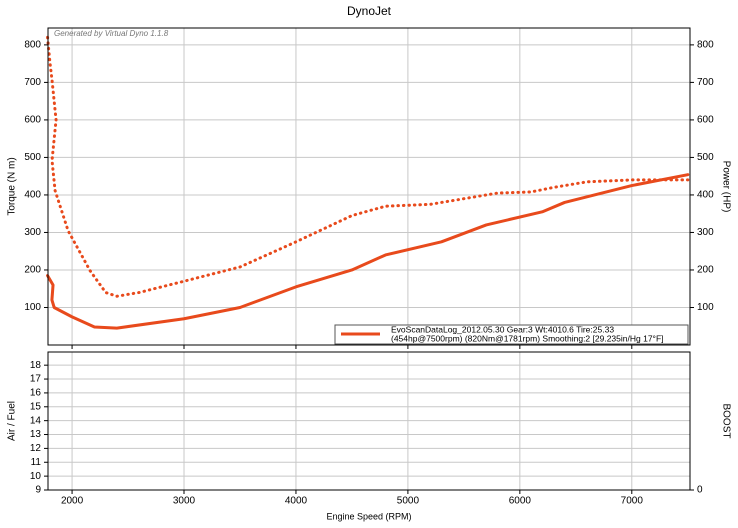 This screenshot has width=738, height=528. What do you see at coordinates (36, 379) in the screenshot?
I see `y-tick-label: 17` at bounding box center [36, 379].